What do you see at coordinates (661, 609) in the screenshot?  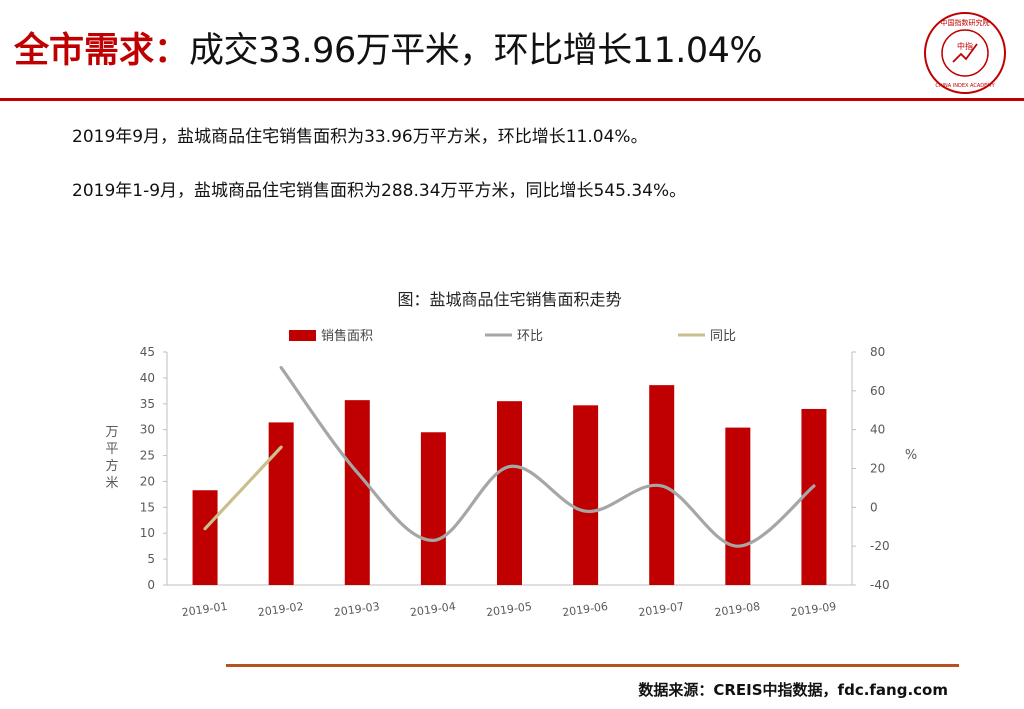 I see `x-axis-tick-label: 2019-07` at bounding box center [661, 609].